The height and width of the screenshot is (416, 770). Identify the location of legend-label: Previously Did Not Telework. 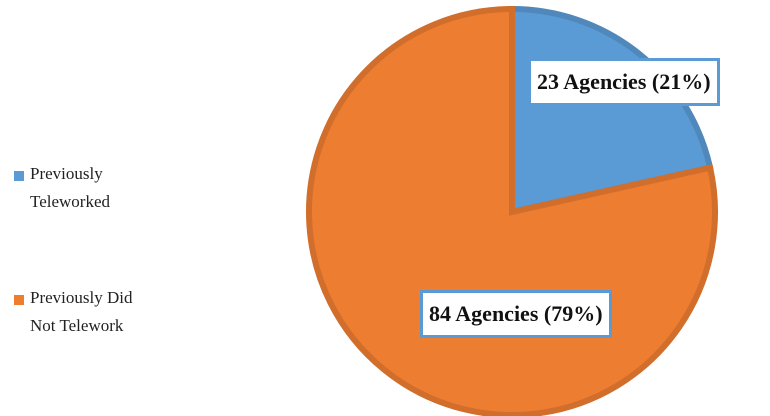
(81, 311).